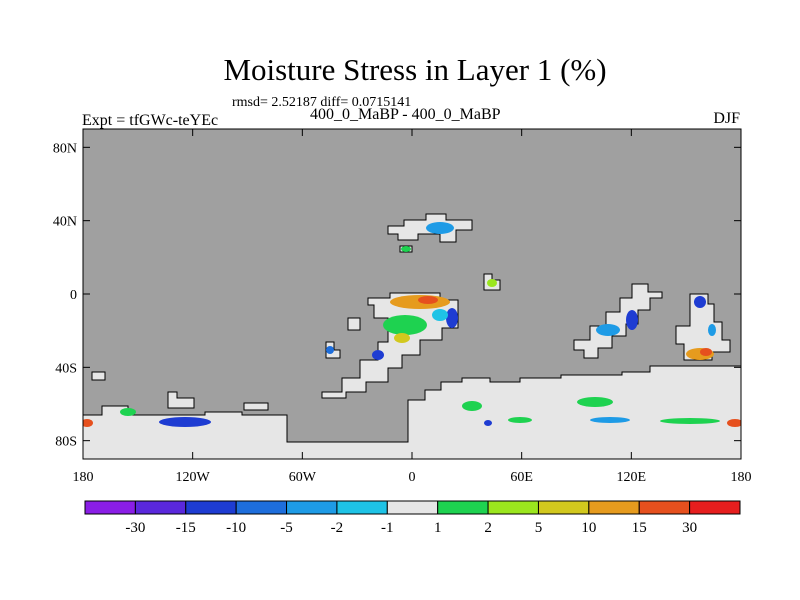  Describe the element at coordinates (539, 528) in the screenshot. I see `colorbar-label: 5` at that location.